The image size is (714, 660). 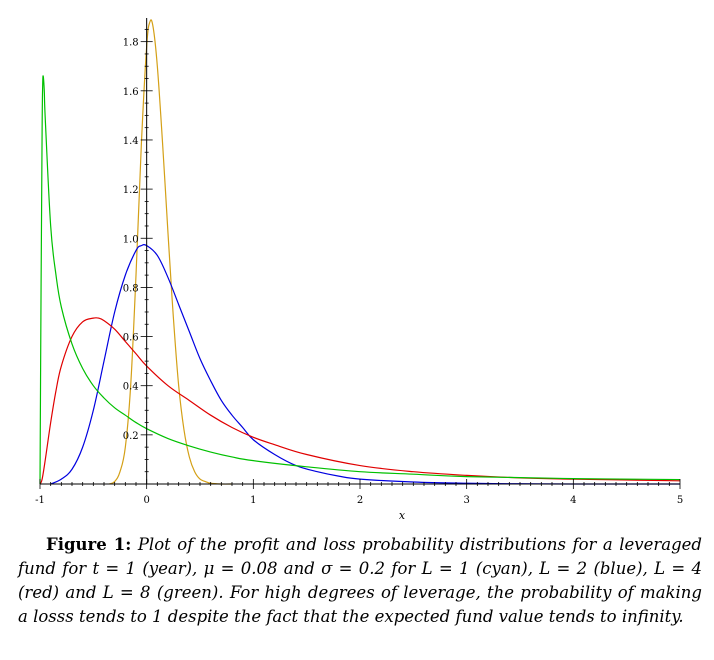 What do you see at coordinates (131, 288) in the screenshot?
I see `y-tick-label: 0.8` at bounding box center [131, 288].